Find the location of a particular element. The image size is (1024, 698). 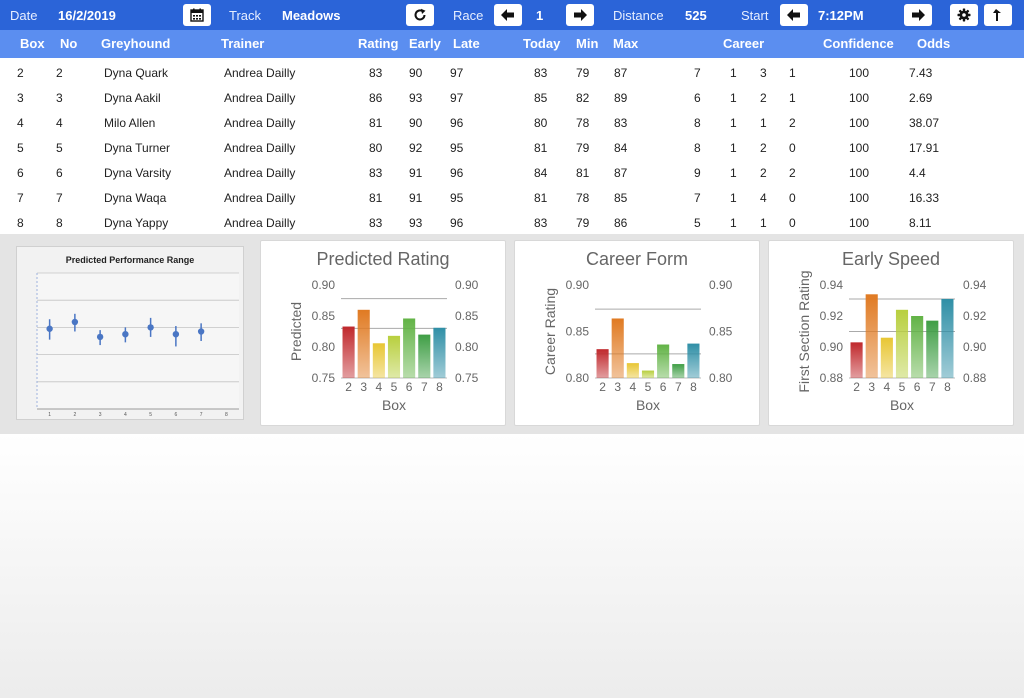

track-value: Meadows is located at coordinates (311, 15).